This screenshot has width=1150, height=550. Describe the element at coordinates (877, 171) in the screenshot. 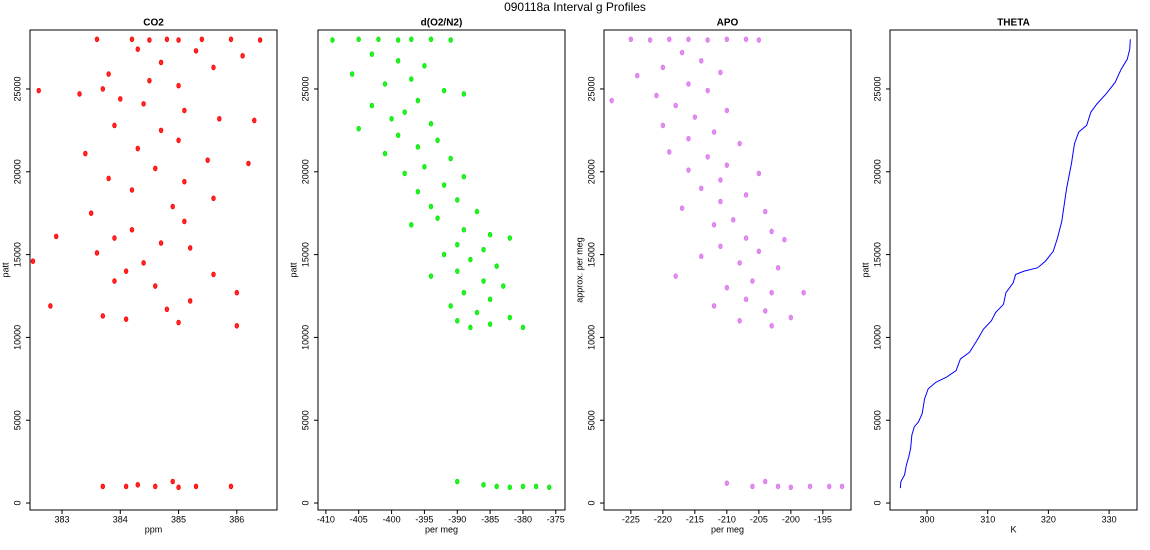

I see `y-tick-label: 20000` at that location.